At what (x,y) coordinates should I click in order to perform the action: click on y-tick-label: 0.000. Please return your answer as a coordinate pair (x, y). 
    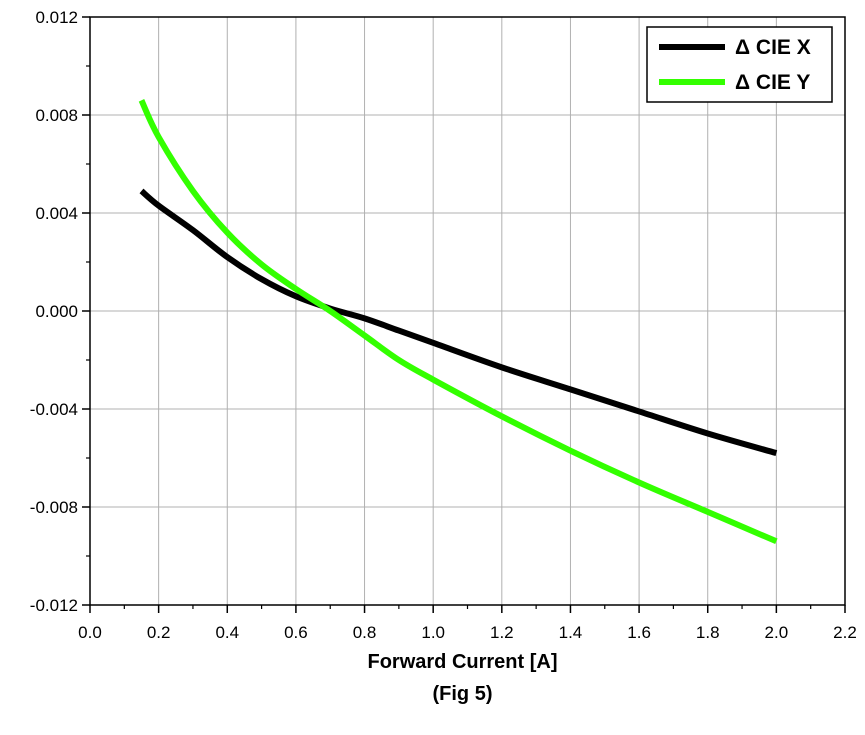
    Looking at the image, I should click on (56, 311).